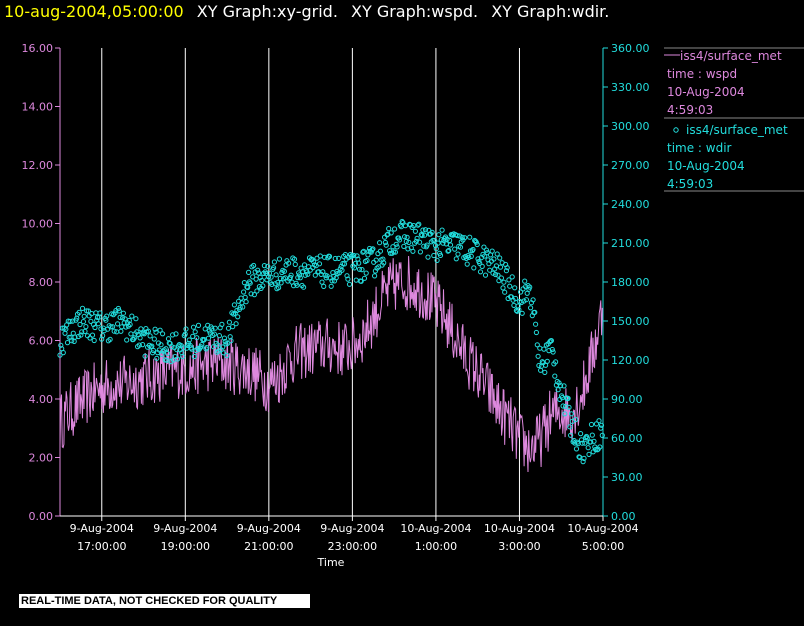 This screenshot has height=626, width=804. What do you see at coordinates (630, 360) in the screenshot?
I see `right-tick-label: 120.00` at bounding box center [630, 360].